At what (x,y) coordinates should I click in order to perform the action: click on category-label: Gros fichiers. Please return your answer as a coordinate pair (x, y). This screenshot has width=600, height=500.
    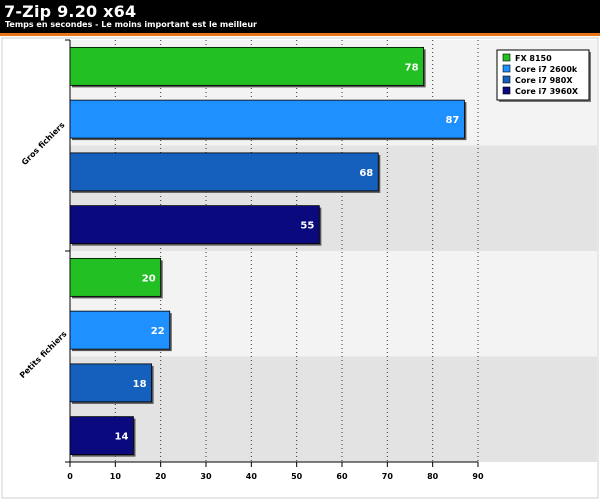
    Looking at the image, I should click on (43, 143).